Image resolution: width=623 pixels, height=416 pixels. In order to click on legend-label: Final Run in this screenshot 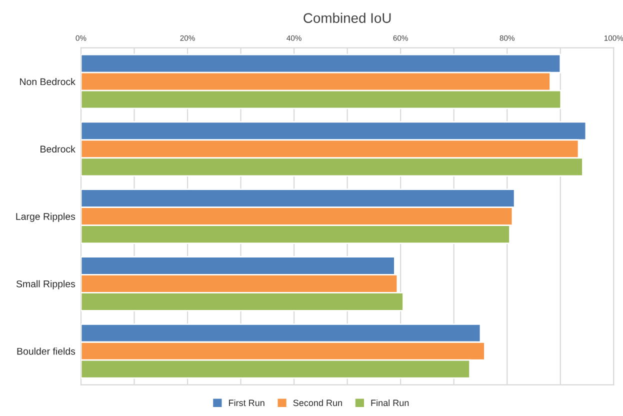, I will do `click(390, 402)`.